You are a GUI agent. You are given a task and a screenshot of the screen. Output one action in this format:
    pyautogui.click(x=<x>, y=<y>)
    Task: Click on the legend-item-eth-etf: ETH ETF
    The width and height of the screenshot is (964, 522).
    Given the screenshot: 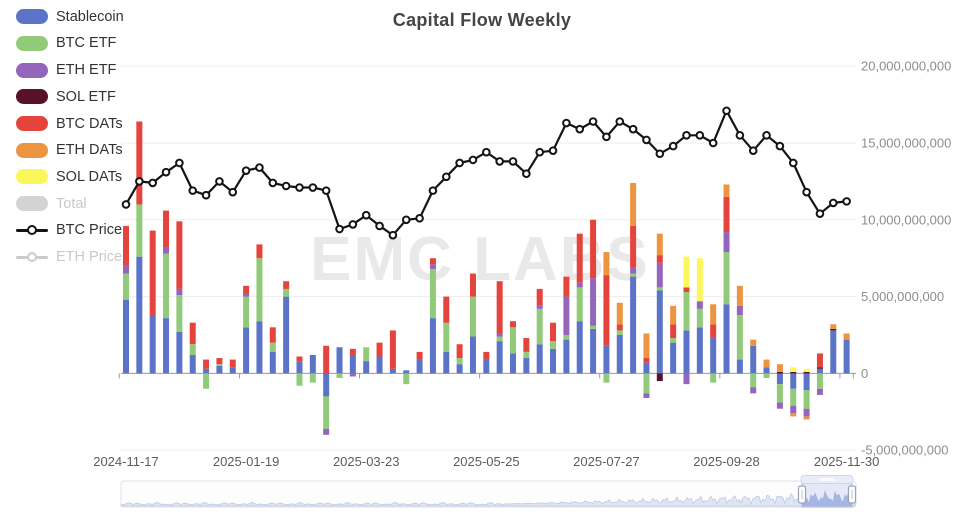 What is the action you would take?
    pyautogui.click(x=70, y=70)
    